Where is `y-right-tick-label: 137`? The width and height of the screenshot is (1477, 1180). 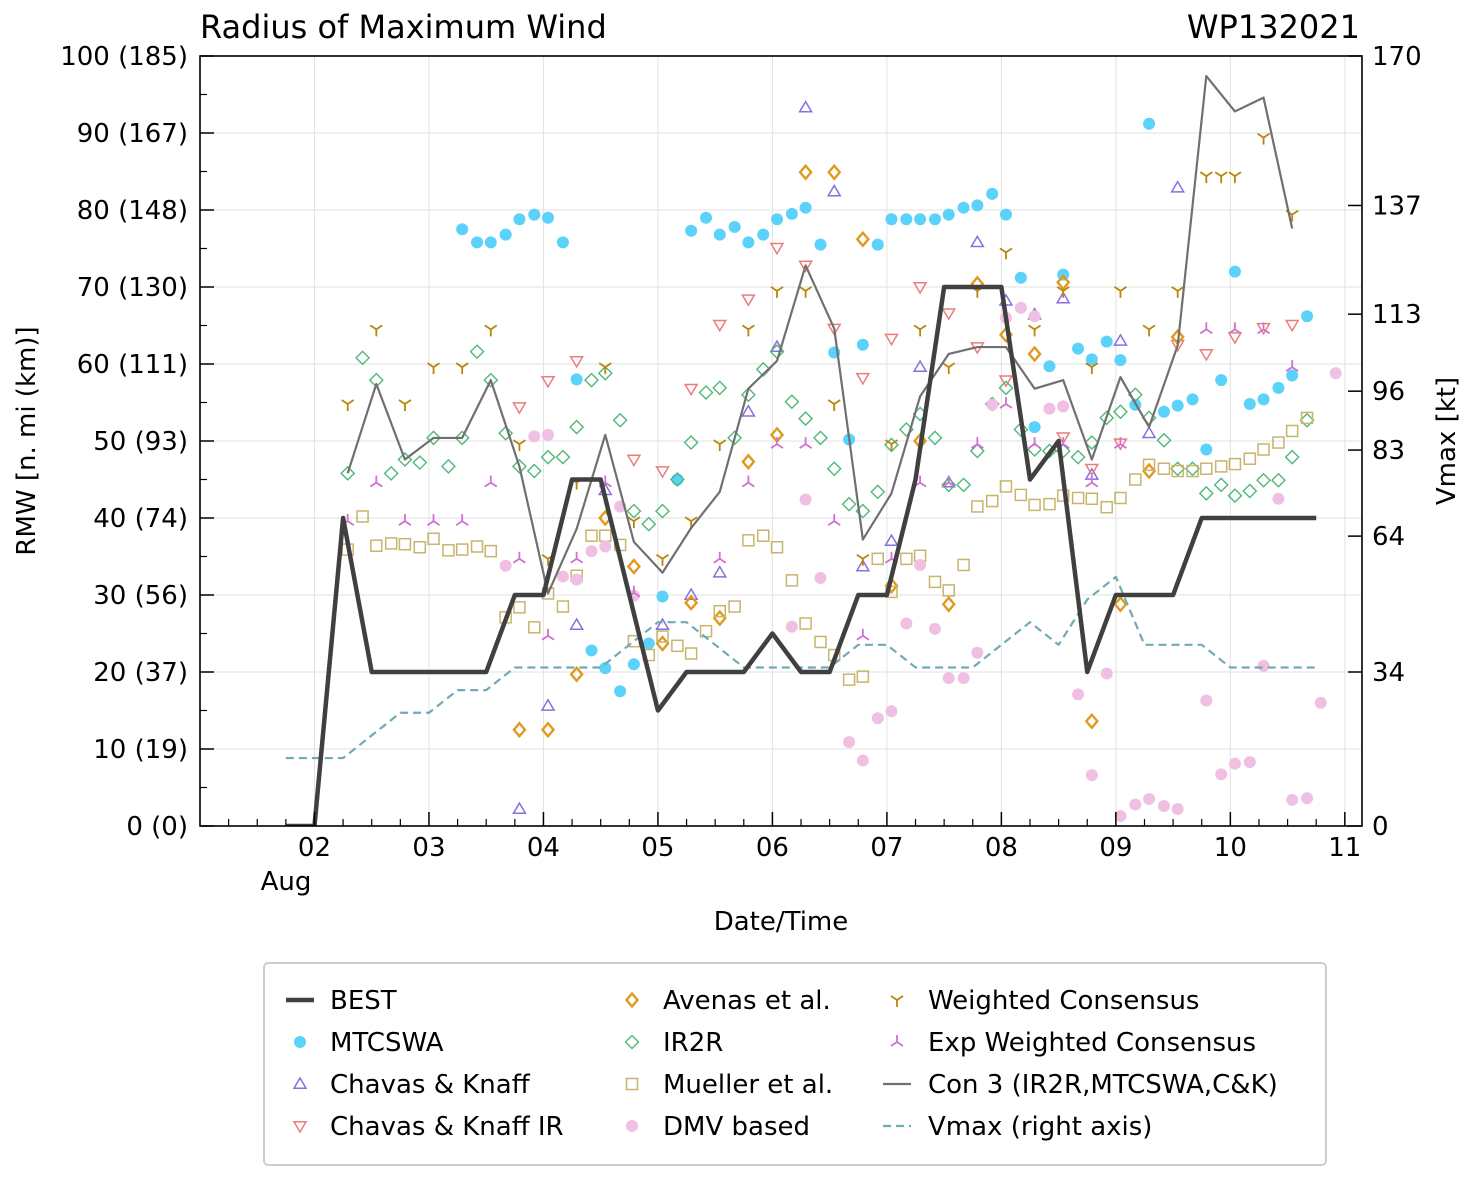 y-right-tick-label: 137 is located at coordinates (1397, 206).